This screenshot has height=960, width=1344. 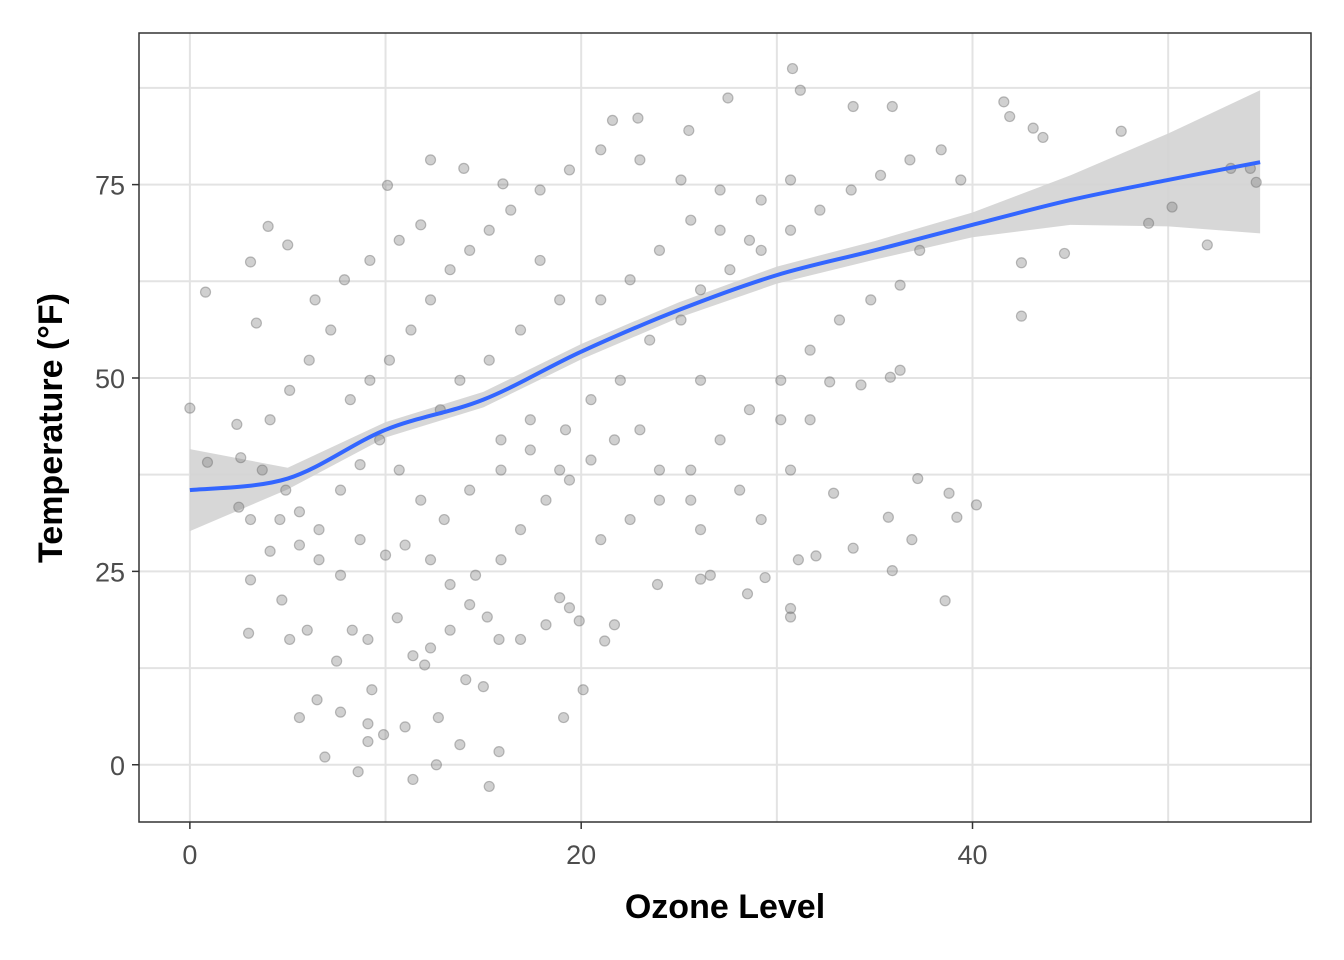 What do you see at coordinates (117, 476) in the screenshot?
I see `y-axis: 0 25 50 75` at bounding box center [117, 476].